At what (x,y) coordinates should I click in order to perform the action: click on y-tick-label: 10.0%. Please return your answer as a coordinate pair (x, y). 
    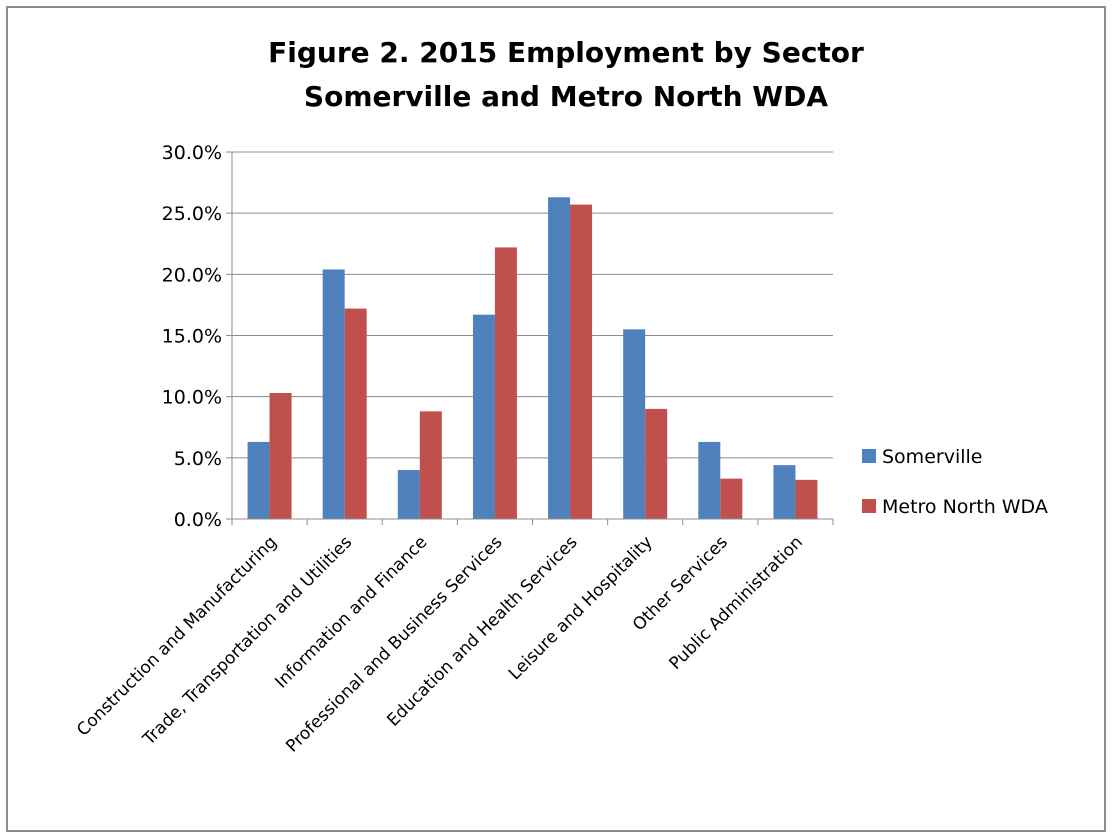
    Looking at the image, I should click on (192, 398).